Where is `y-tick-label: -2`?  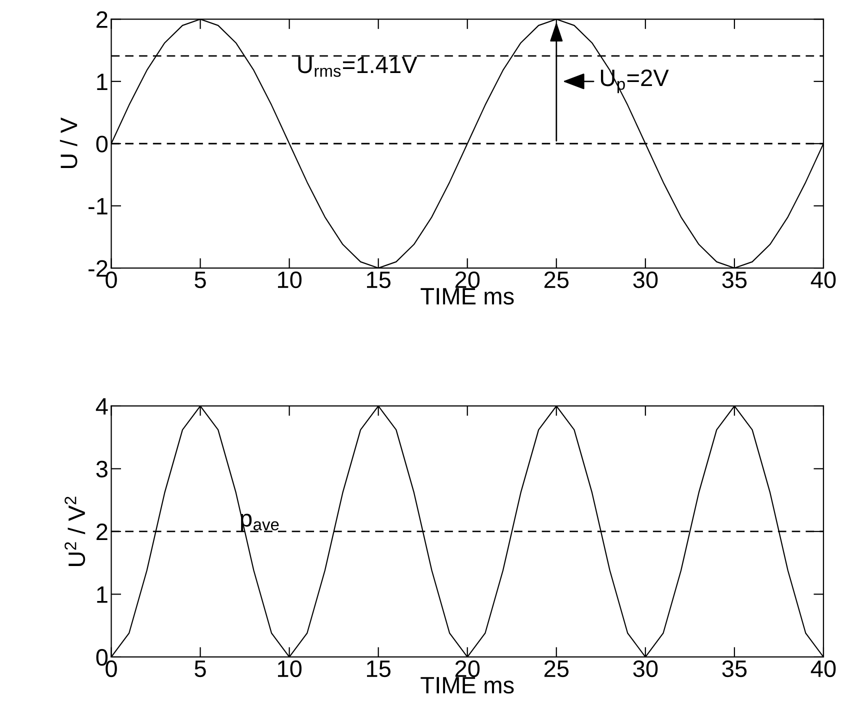 y-tick-label: -2 is located at coordinates (98, 268).